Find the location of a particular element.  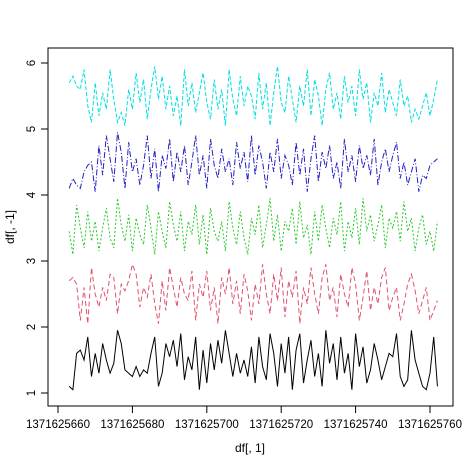

y-axis-label: df[, -1] is located at coordinates (10, 227).